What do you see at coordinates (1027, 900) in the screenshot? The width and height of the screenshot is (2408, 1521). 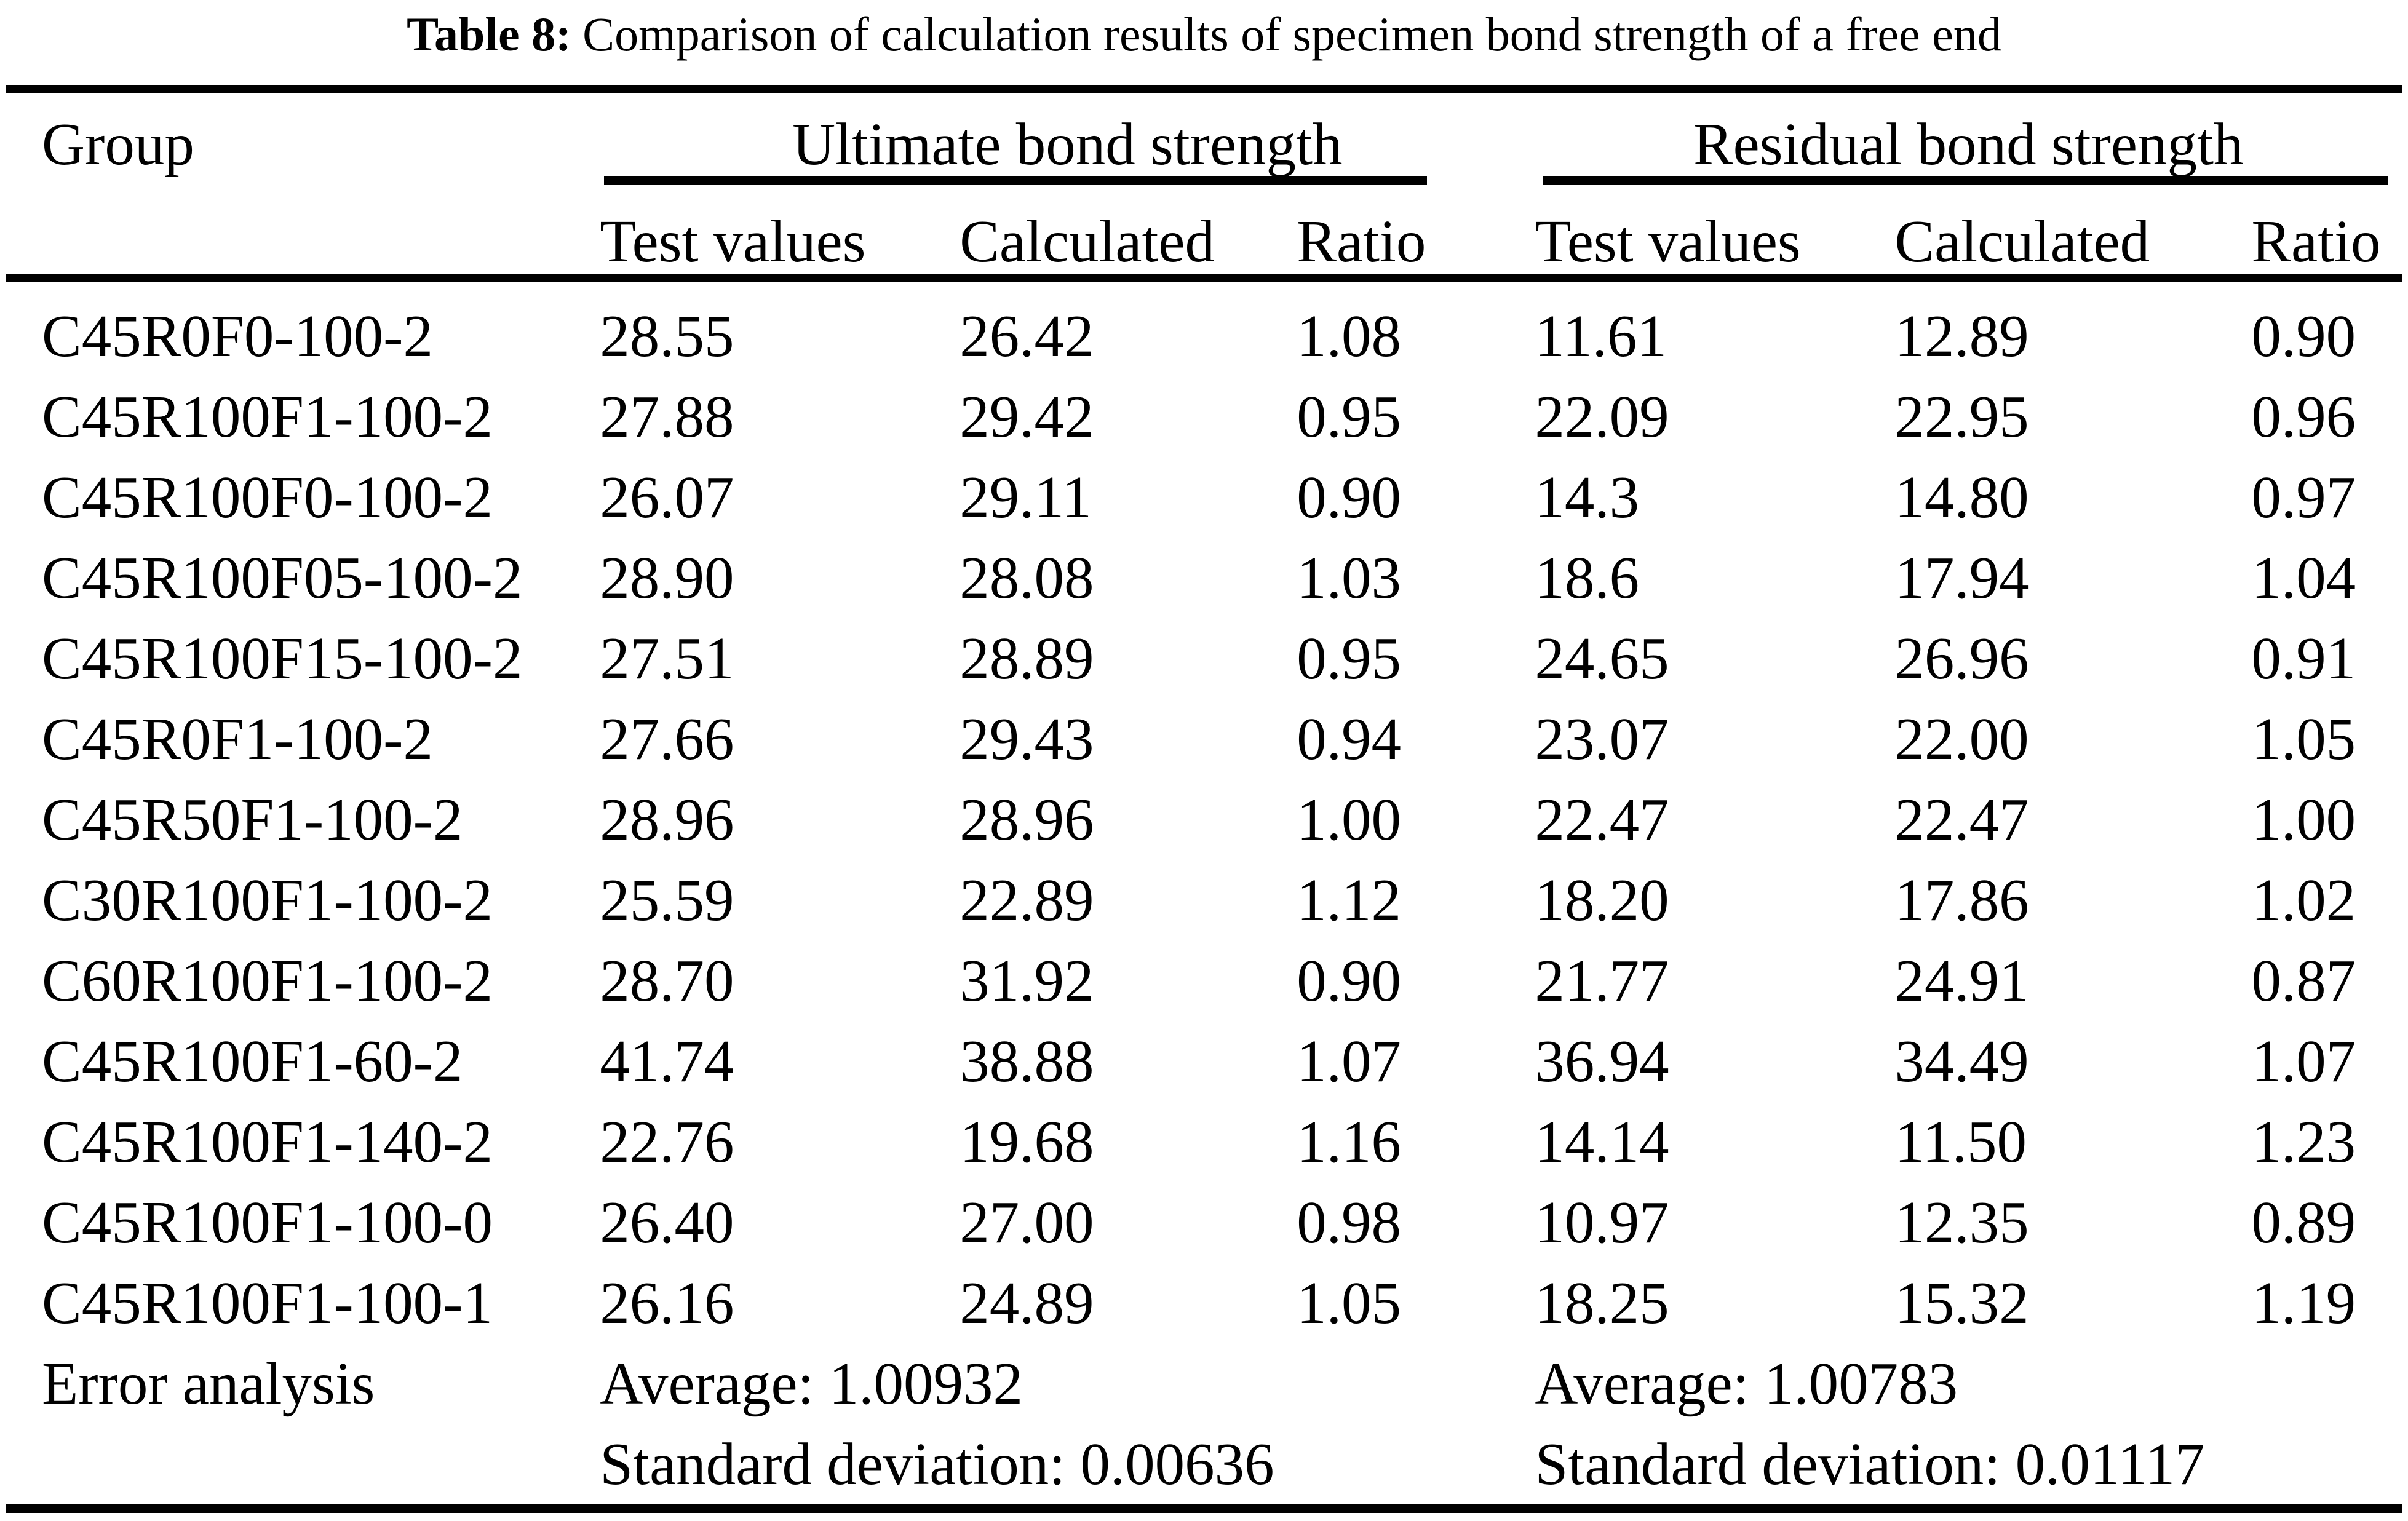 I see `cell-ultimate-calculated: 22.89` at bounding box center [1027, 900].